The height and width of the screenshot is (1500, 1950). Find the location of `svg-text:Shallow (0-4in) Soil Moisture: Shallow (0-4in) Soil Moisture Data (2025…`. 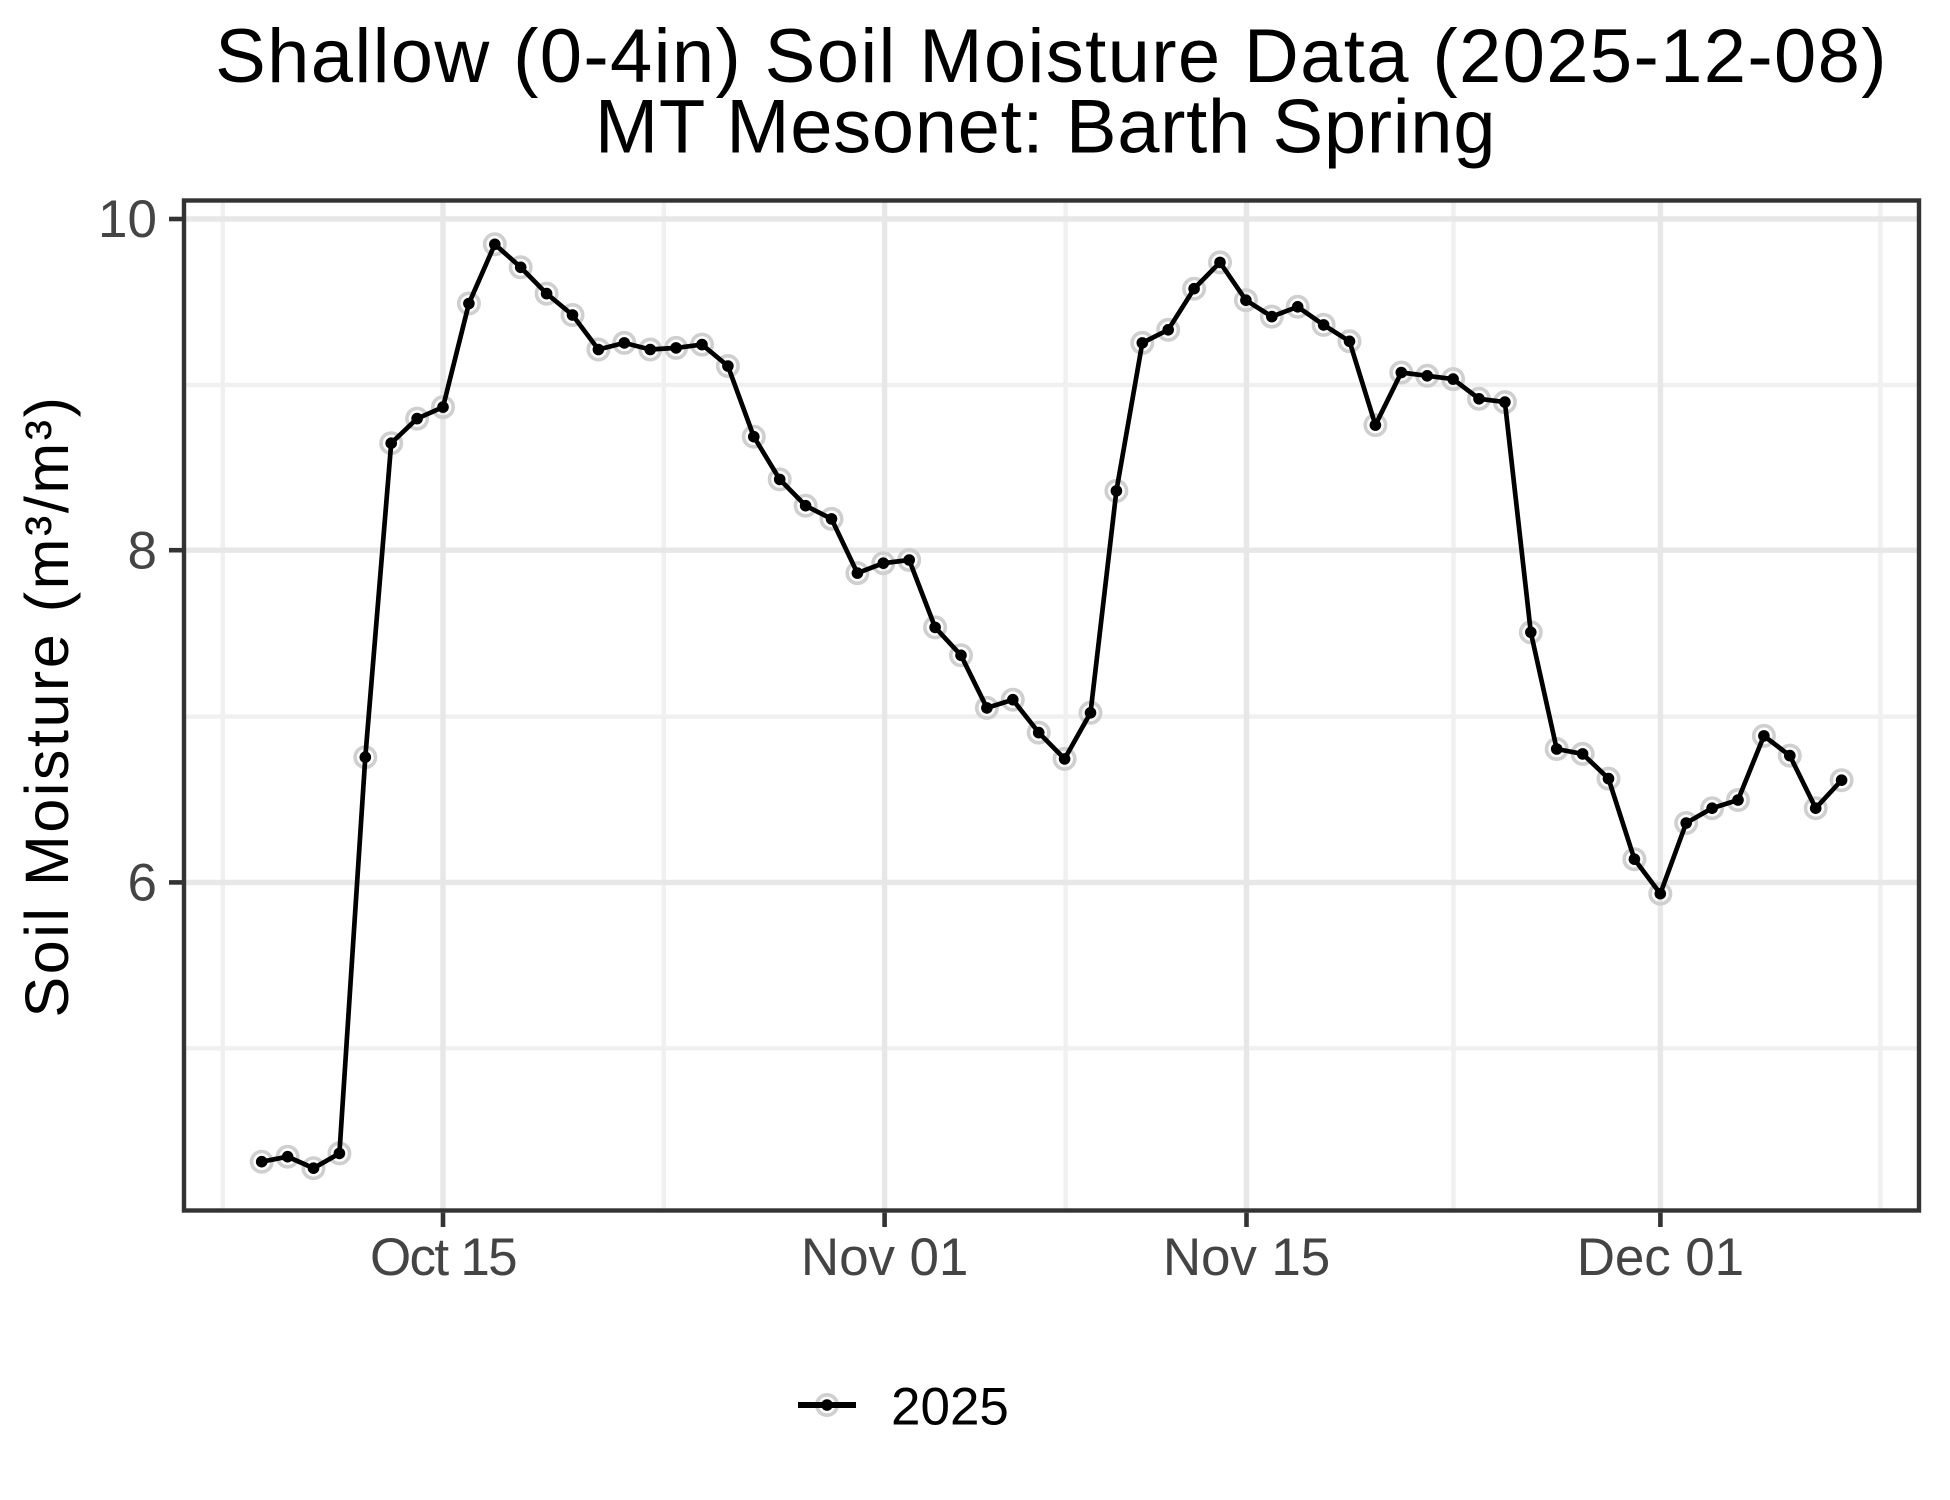

svg-text:Shallow (0-4in) Soil Moisture: Shallow (0-4in) Soil Moisture Data (2025… is located at coordinates (1051, 56).